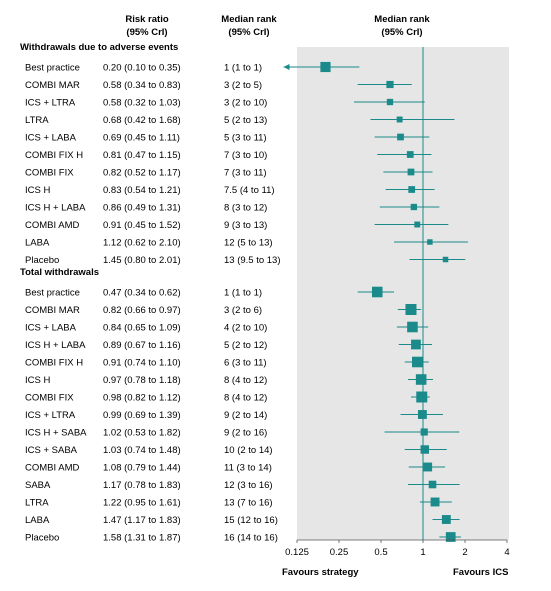 The width and height of the screenshot is (551, 591). I want to click on row-label: COMBI FIX, so click(49, 173).